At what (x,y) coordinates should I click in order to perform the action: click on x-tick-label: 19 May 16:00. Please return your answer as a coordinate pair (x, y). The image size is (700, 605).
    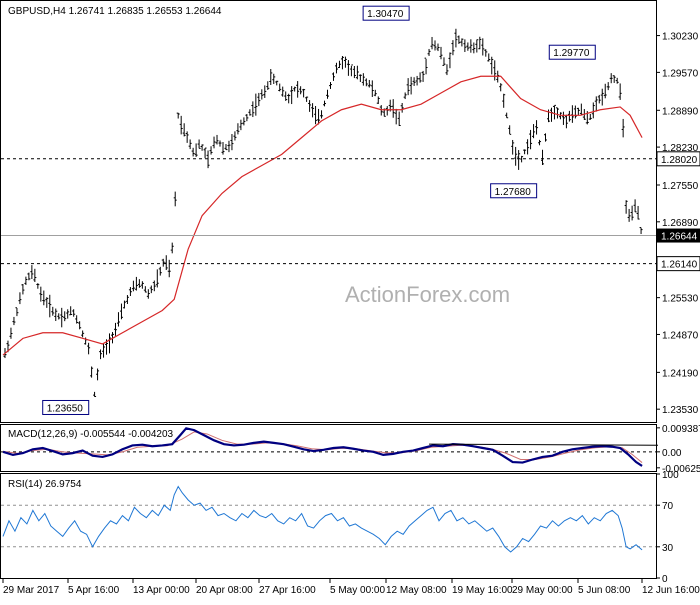
    Looking at the image, I should click on (482, 590).